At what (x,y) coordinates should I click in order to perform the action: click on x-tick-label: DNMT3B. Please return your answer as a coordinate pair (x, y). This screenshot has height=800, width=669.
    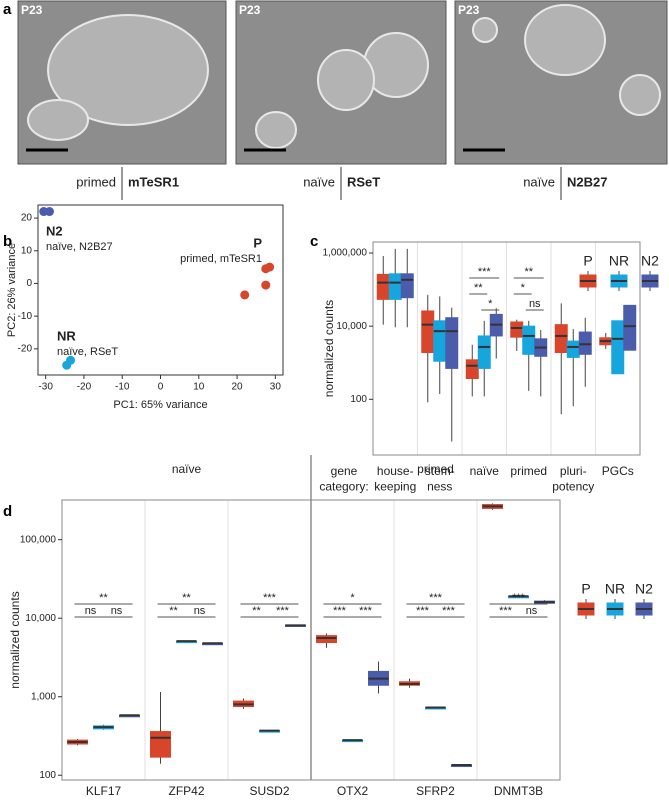
    Looking at the image, I should click on (518, 791).